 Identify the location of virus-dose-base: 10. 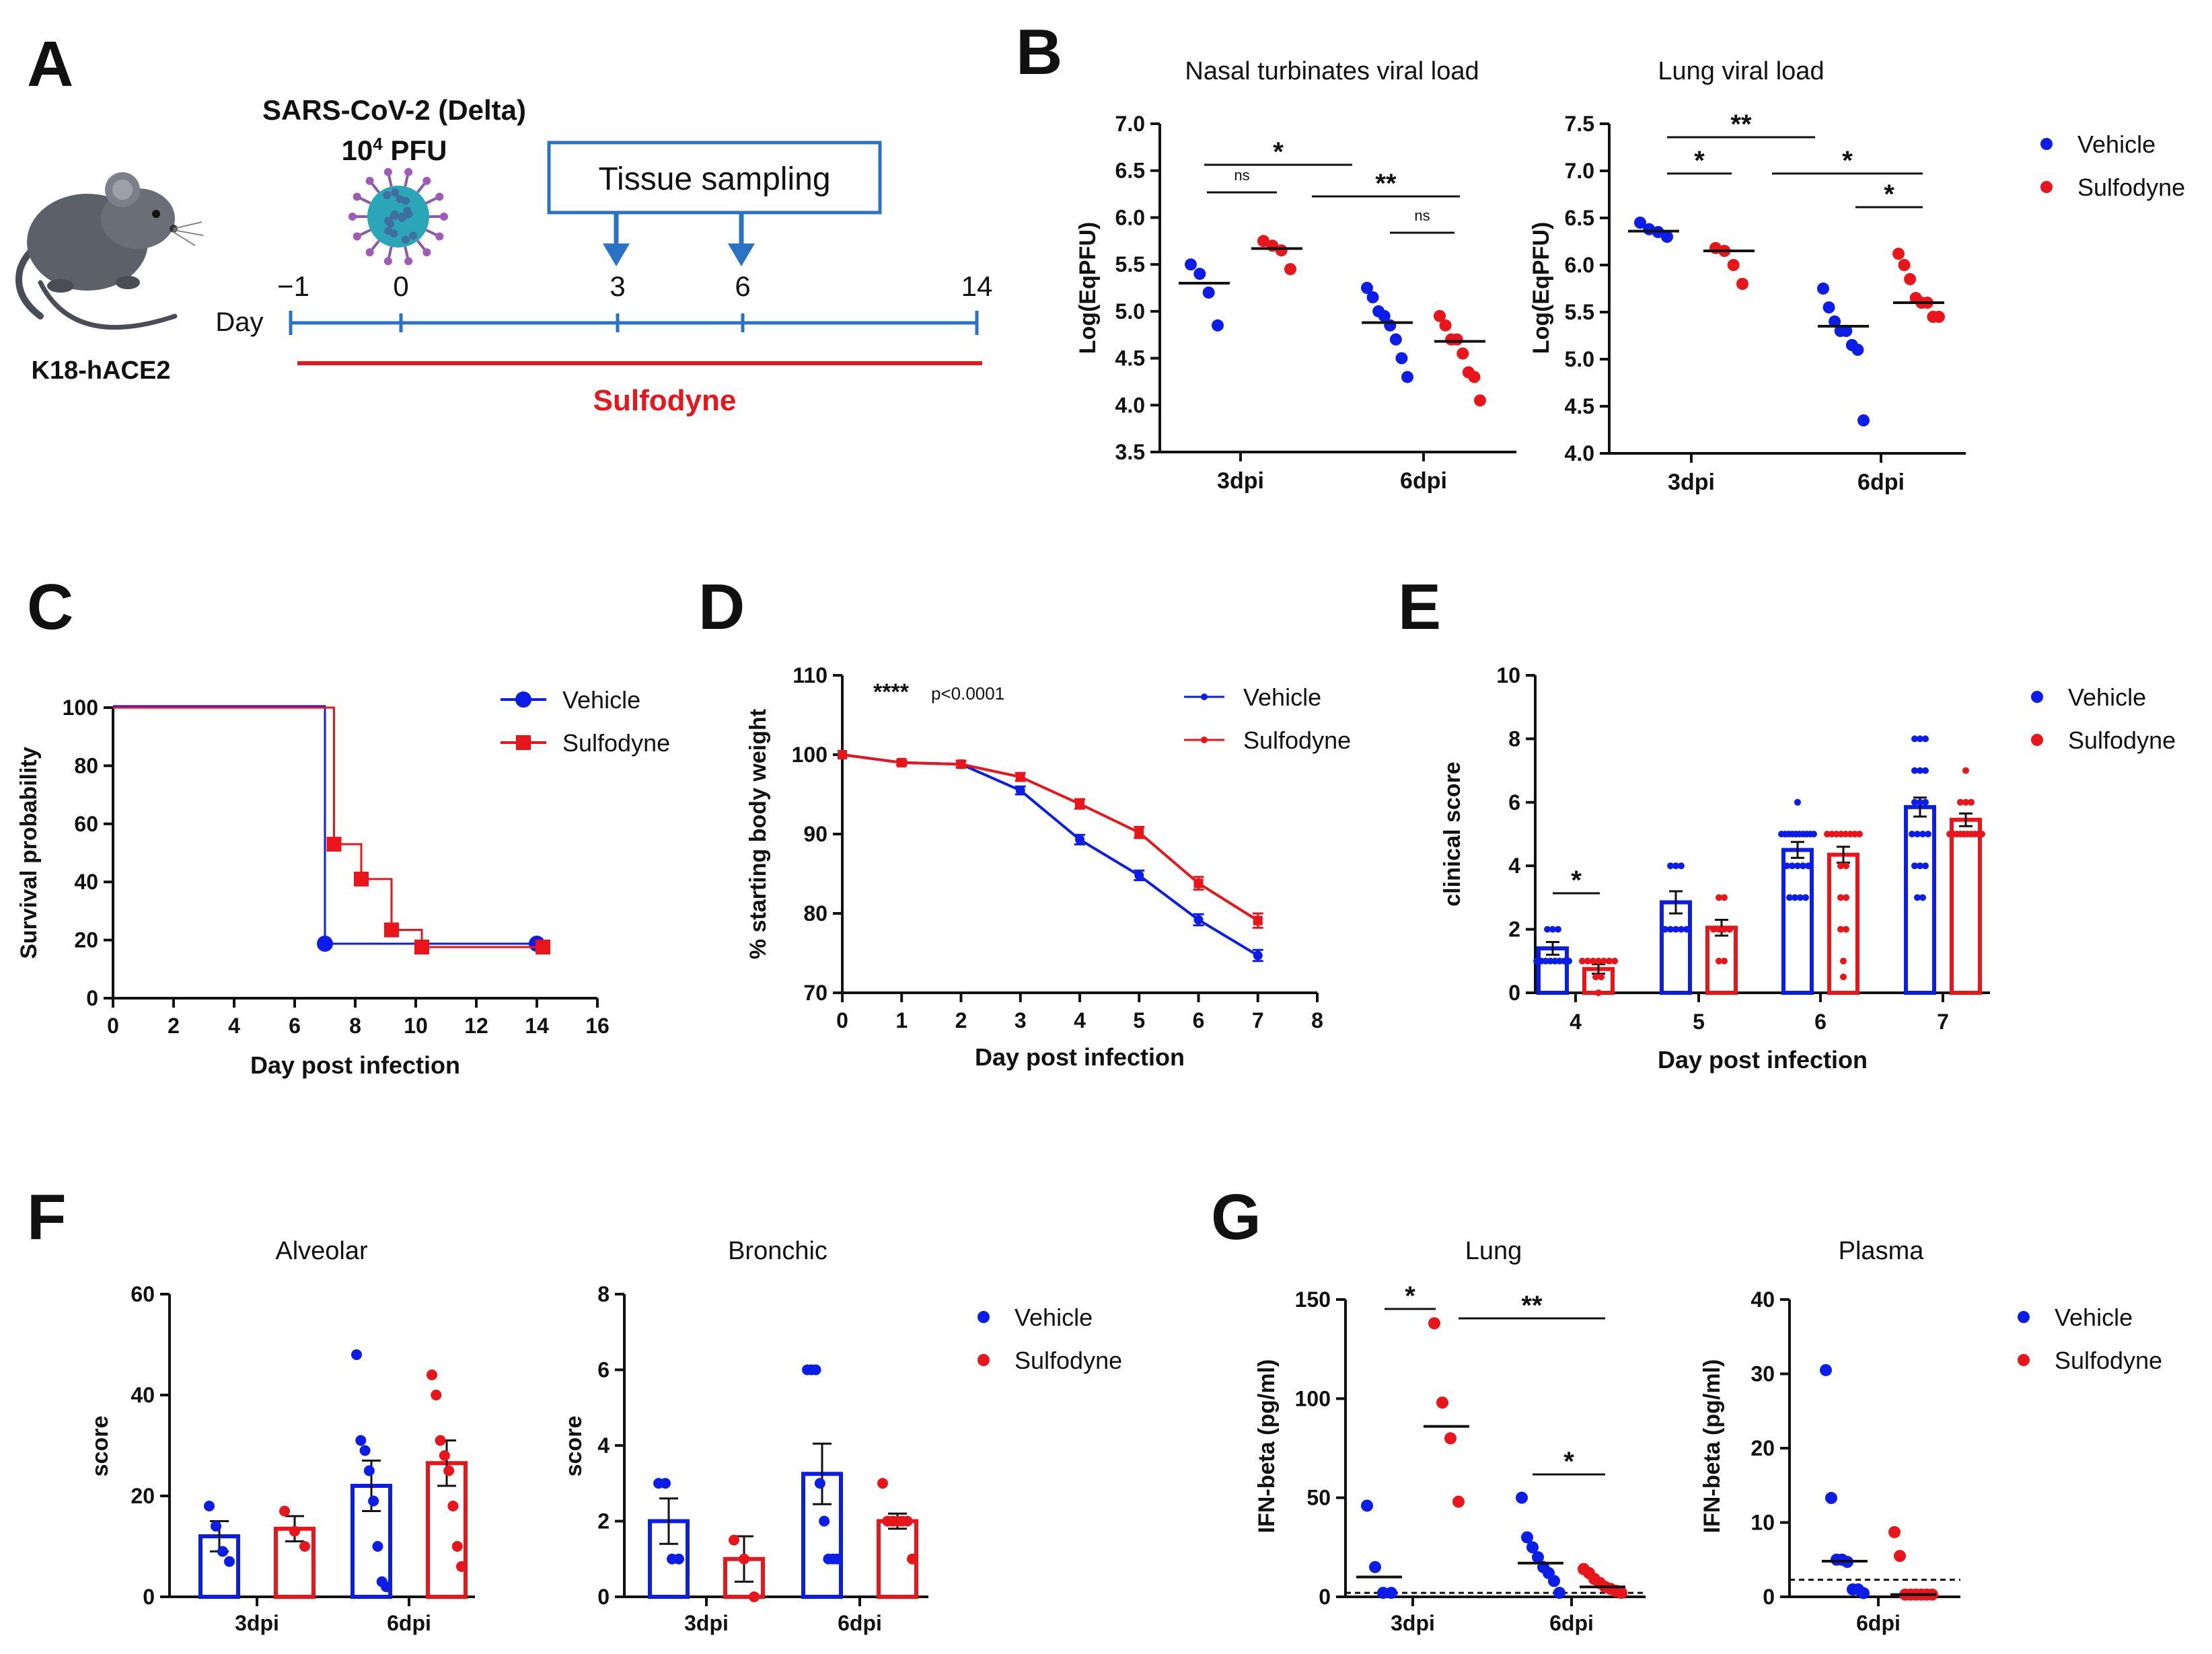
(357, 150).